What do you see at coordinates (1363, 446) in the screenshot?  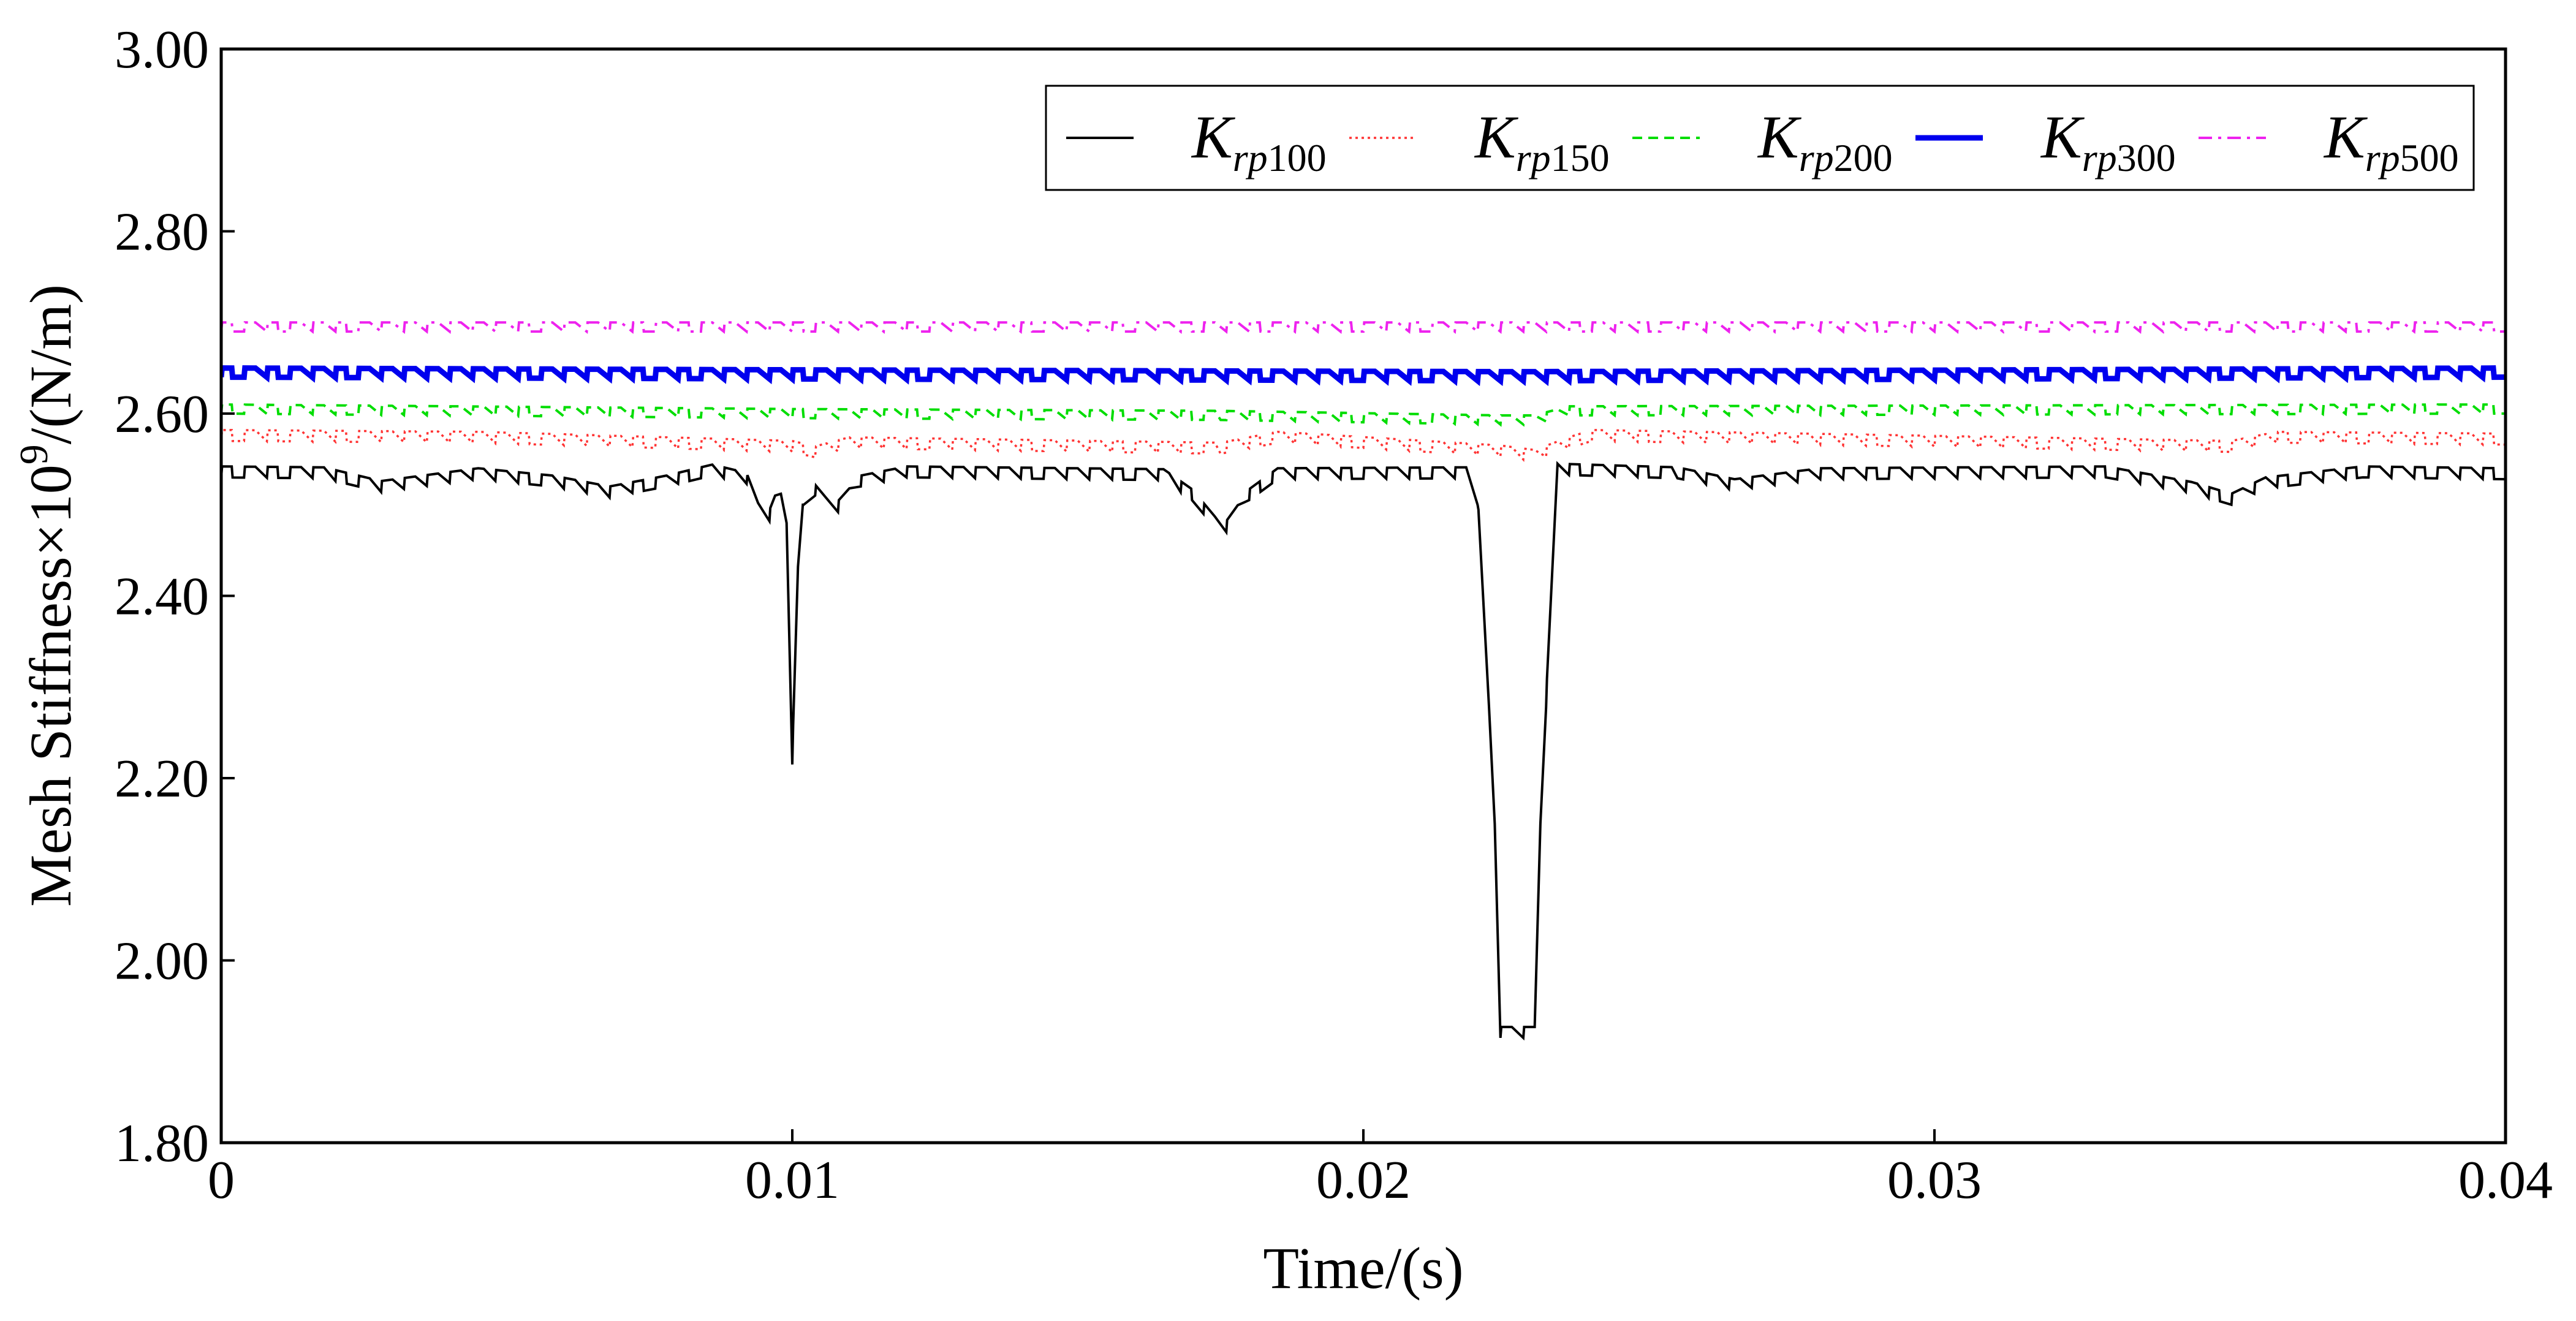 I see `series-line-Krp150` at bounding box center [1363, 446].